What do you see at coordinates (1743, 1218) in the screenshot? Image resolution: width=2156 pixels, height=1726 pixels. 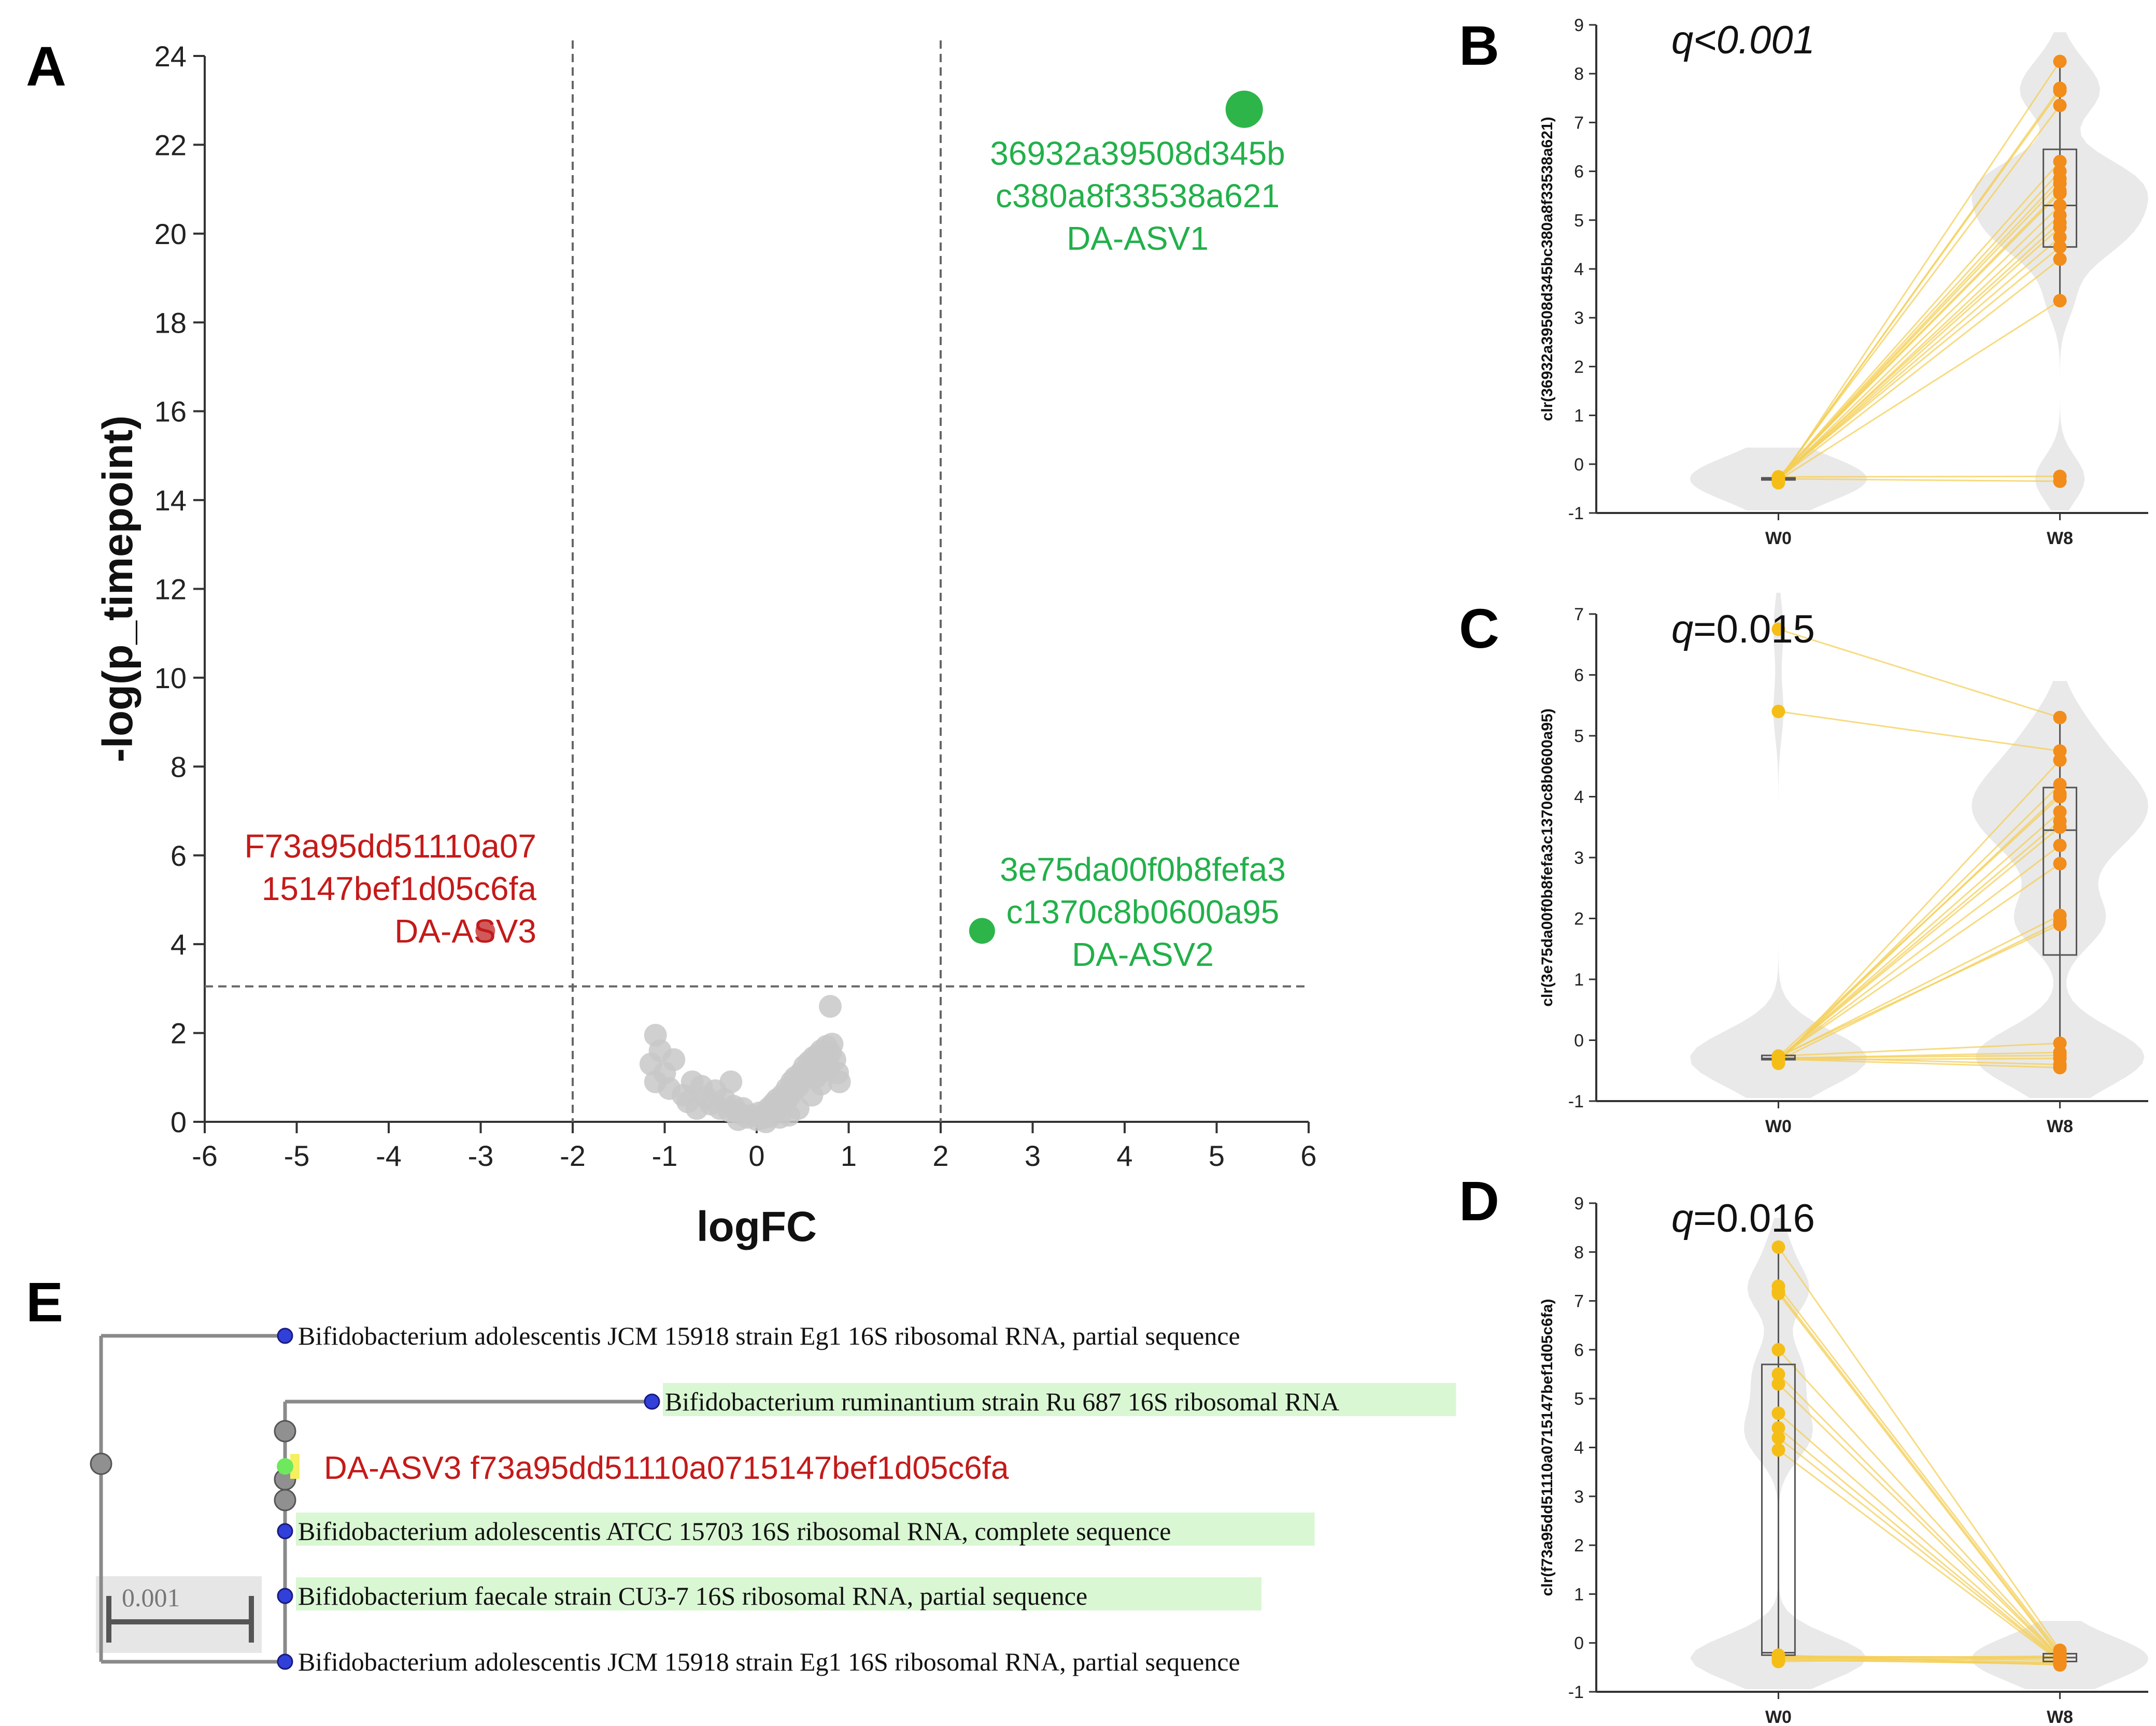 I see `q-value-annotation: q=0.016` at bounding box center [1743, 1218].